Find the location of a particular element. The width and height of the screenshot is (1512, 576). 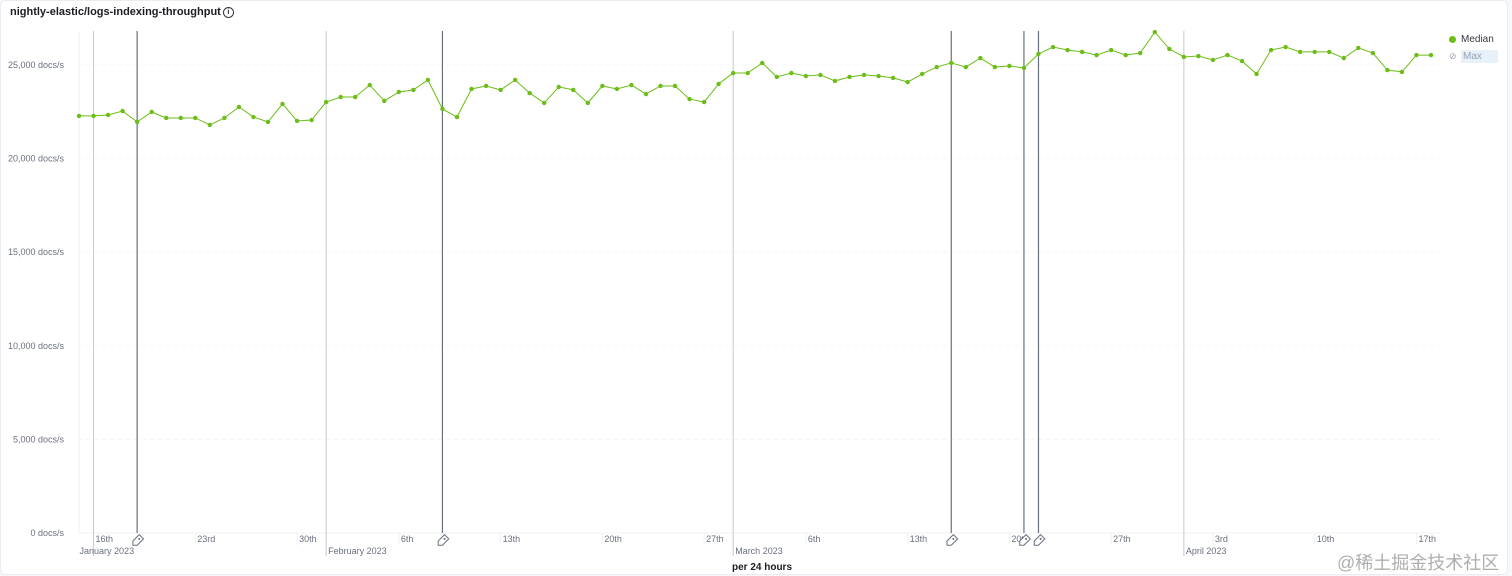

legend: Median ⊘ Max is located at coordinates (1473, 48).